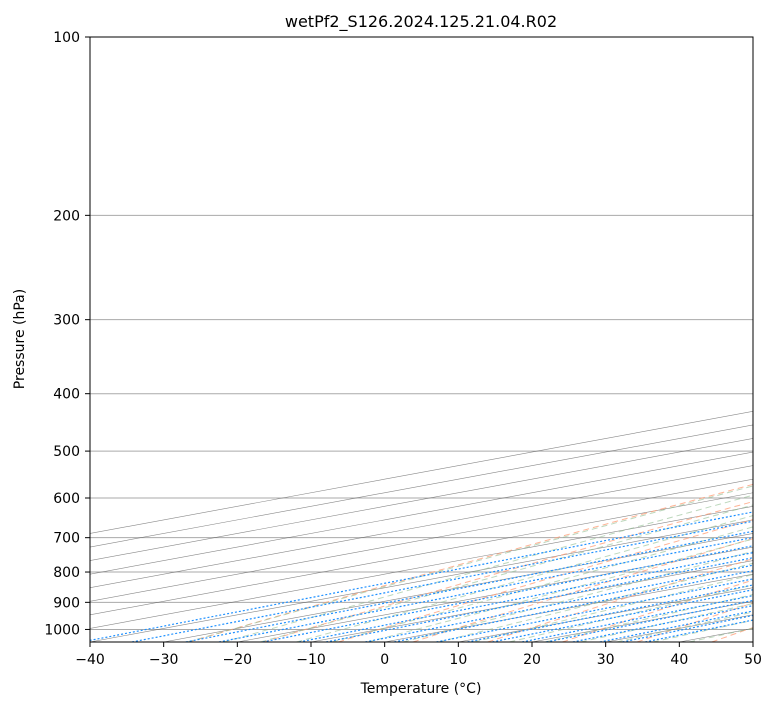  Describe the element at coordinates (66, 499) in the screenshot. I see `y-tick-label: 600` at that location.